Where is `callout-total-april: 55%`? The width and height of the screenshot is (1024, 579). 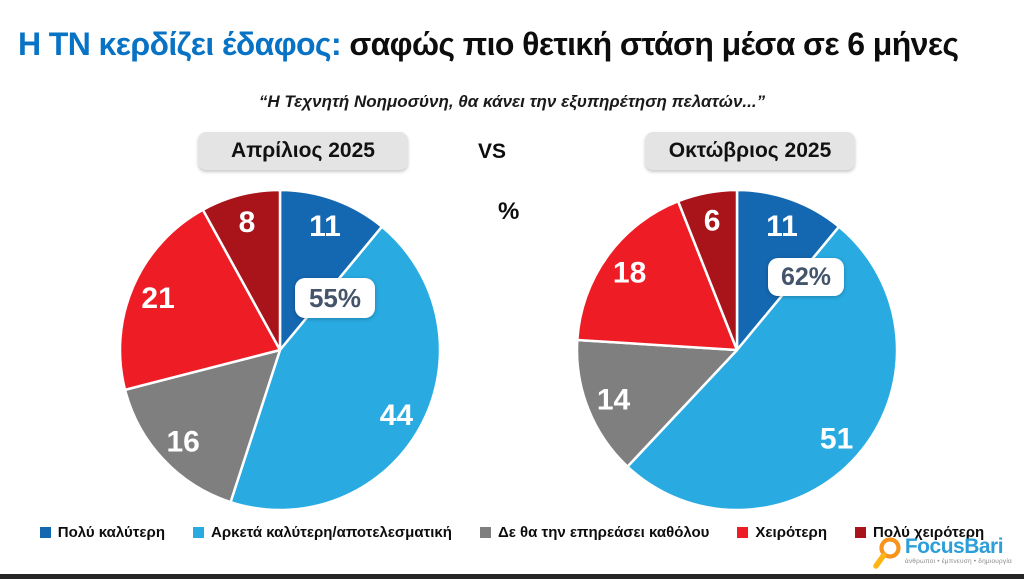
callout-total-april: 55% is located at coordinates (335, 298).